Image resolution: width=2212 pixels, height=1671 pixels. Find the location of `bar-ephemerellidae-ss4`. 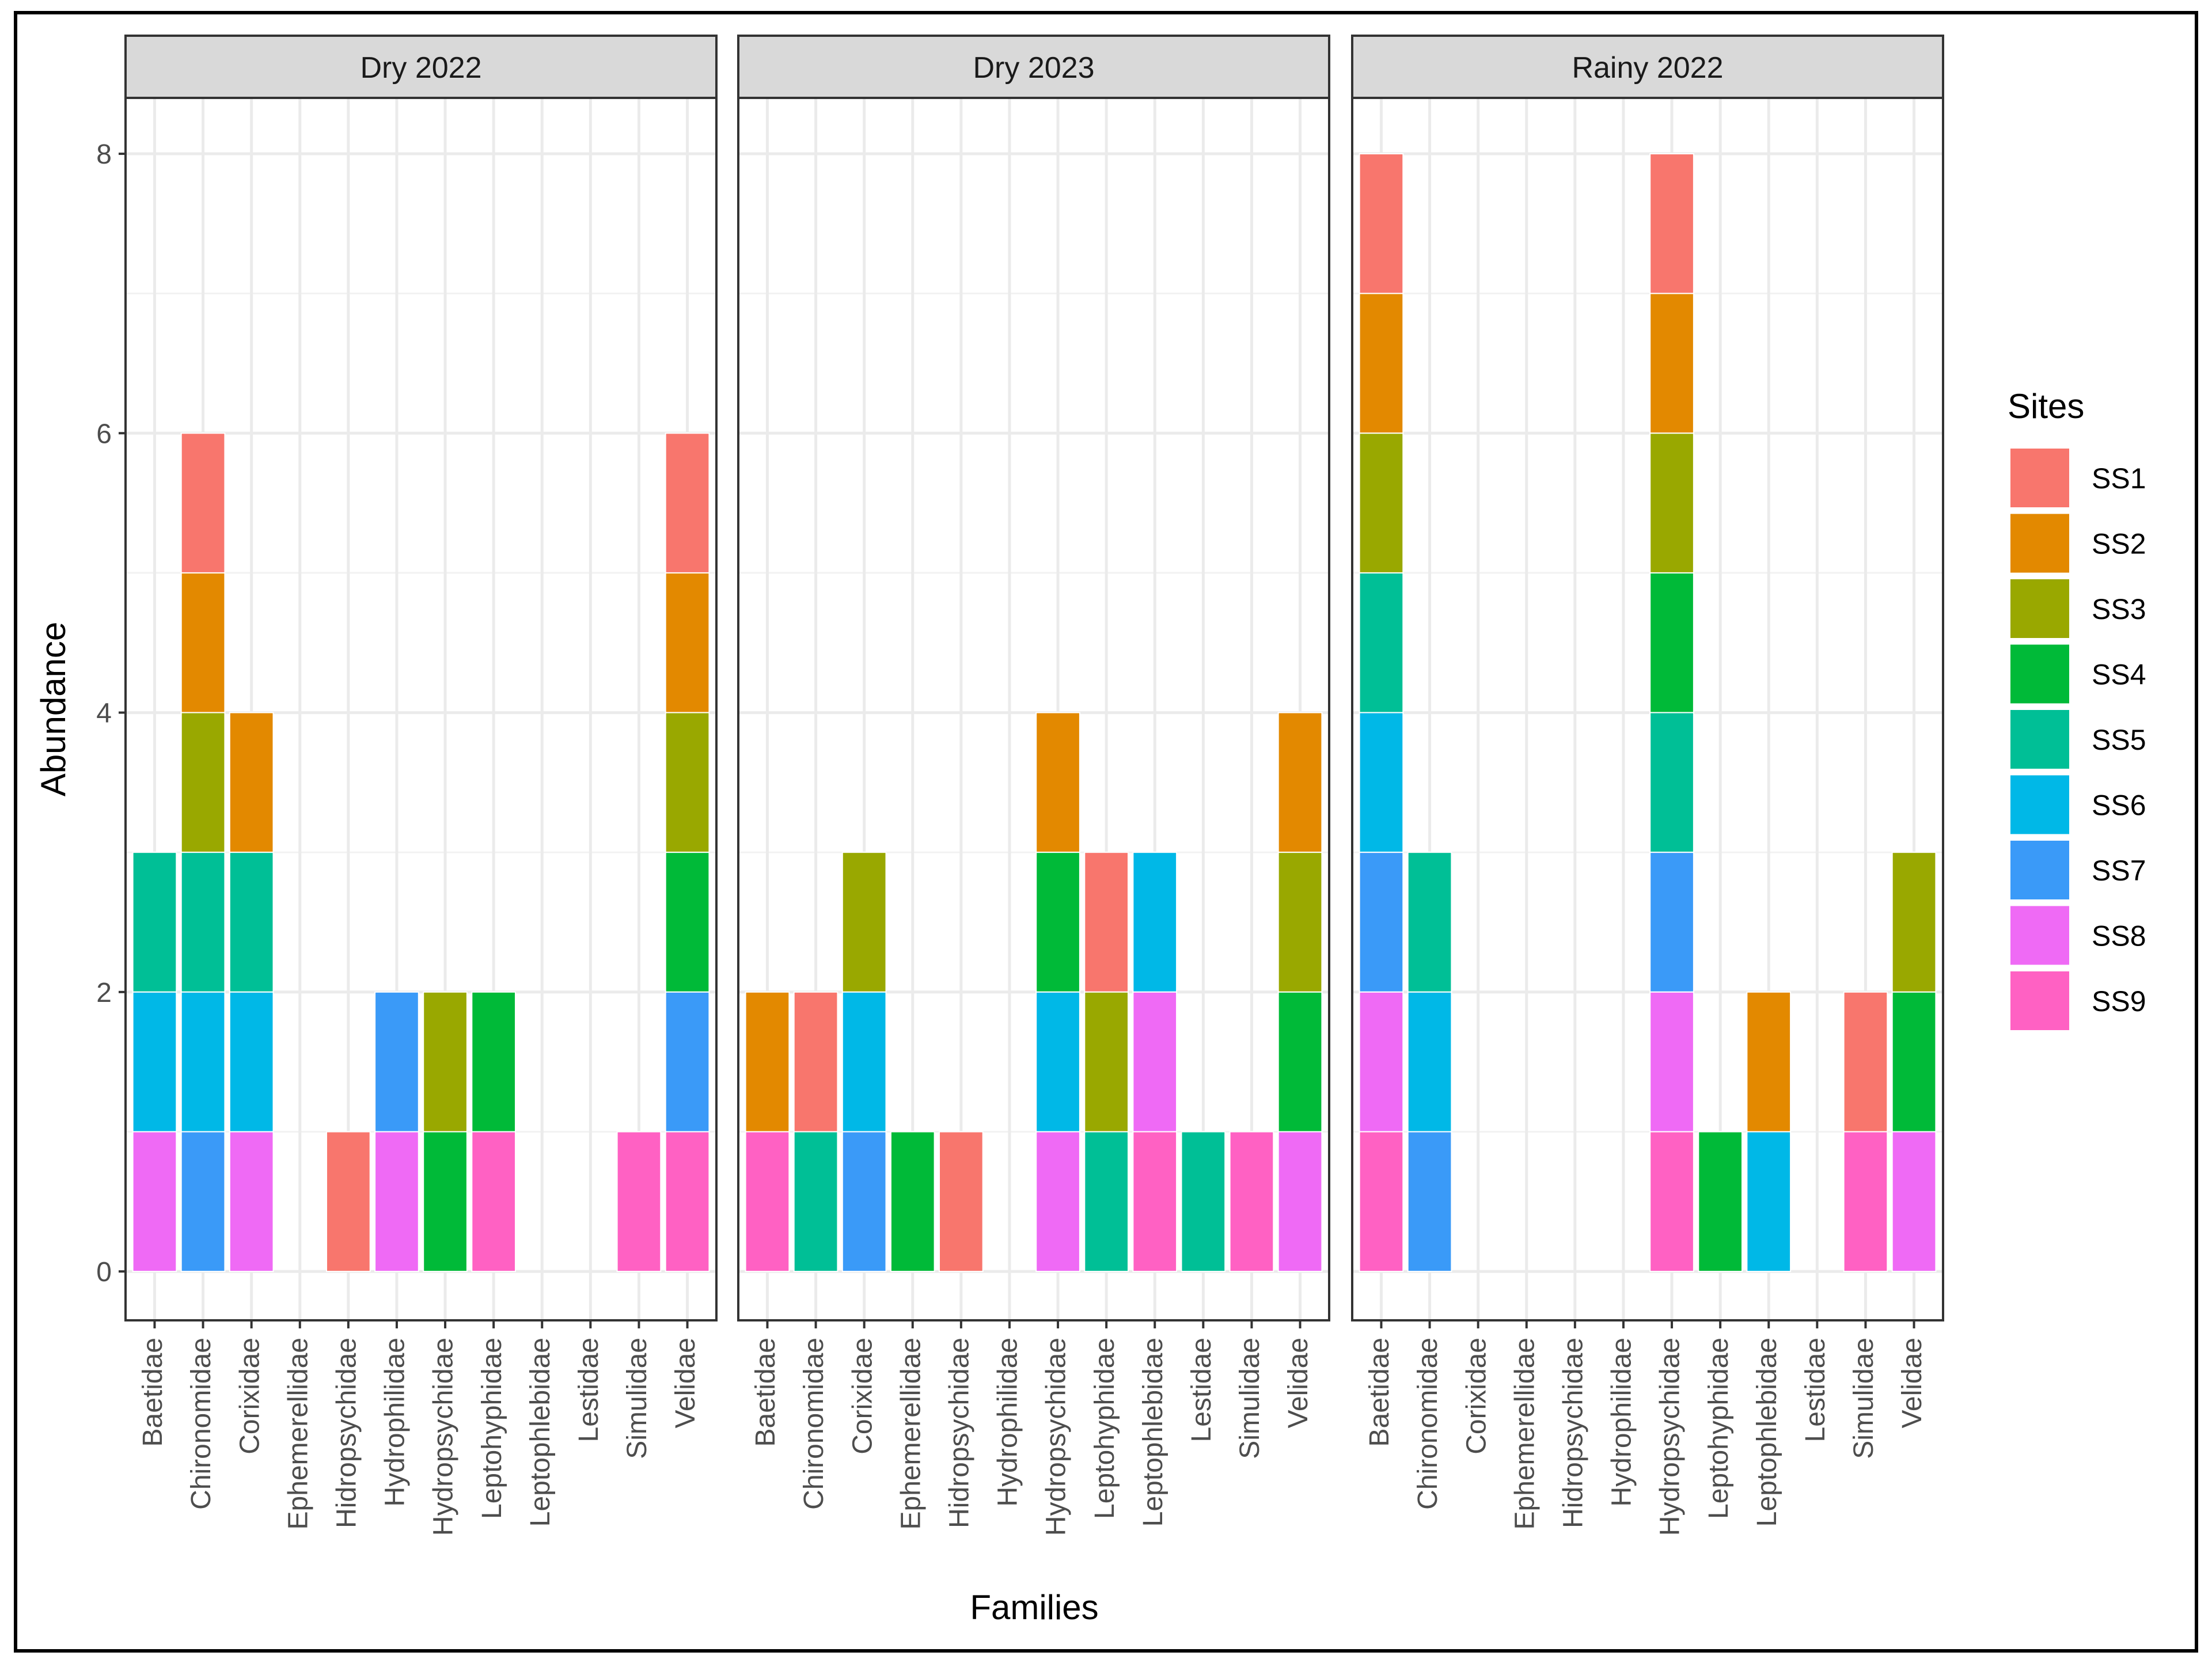

bar-ephemerellidae-ss4 is located at coordinates (913, 1202).